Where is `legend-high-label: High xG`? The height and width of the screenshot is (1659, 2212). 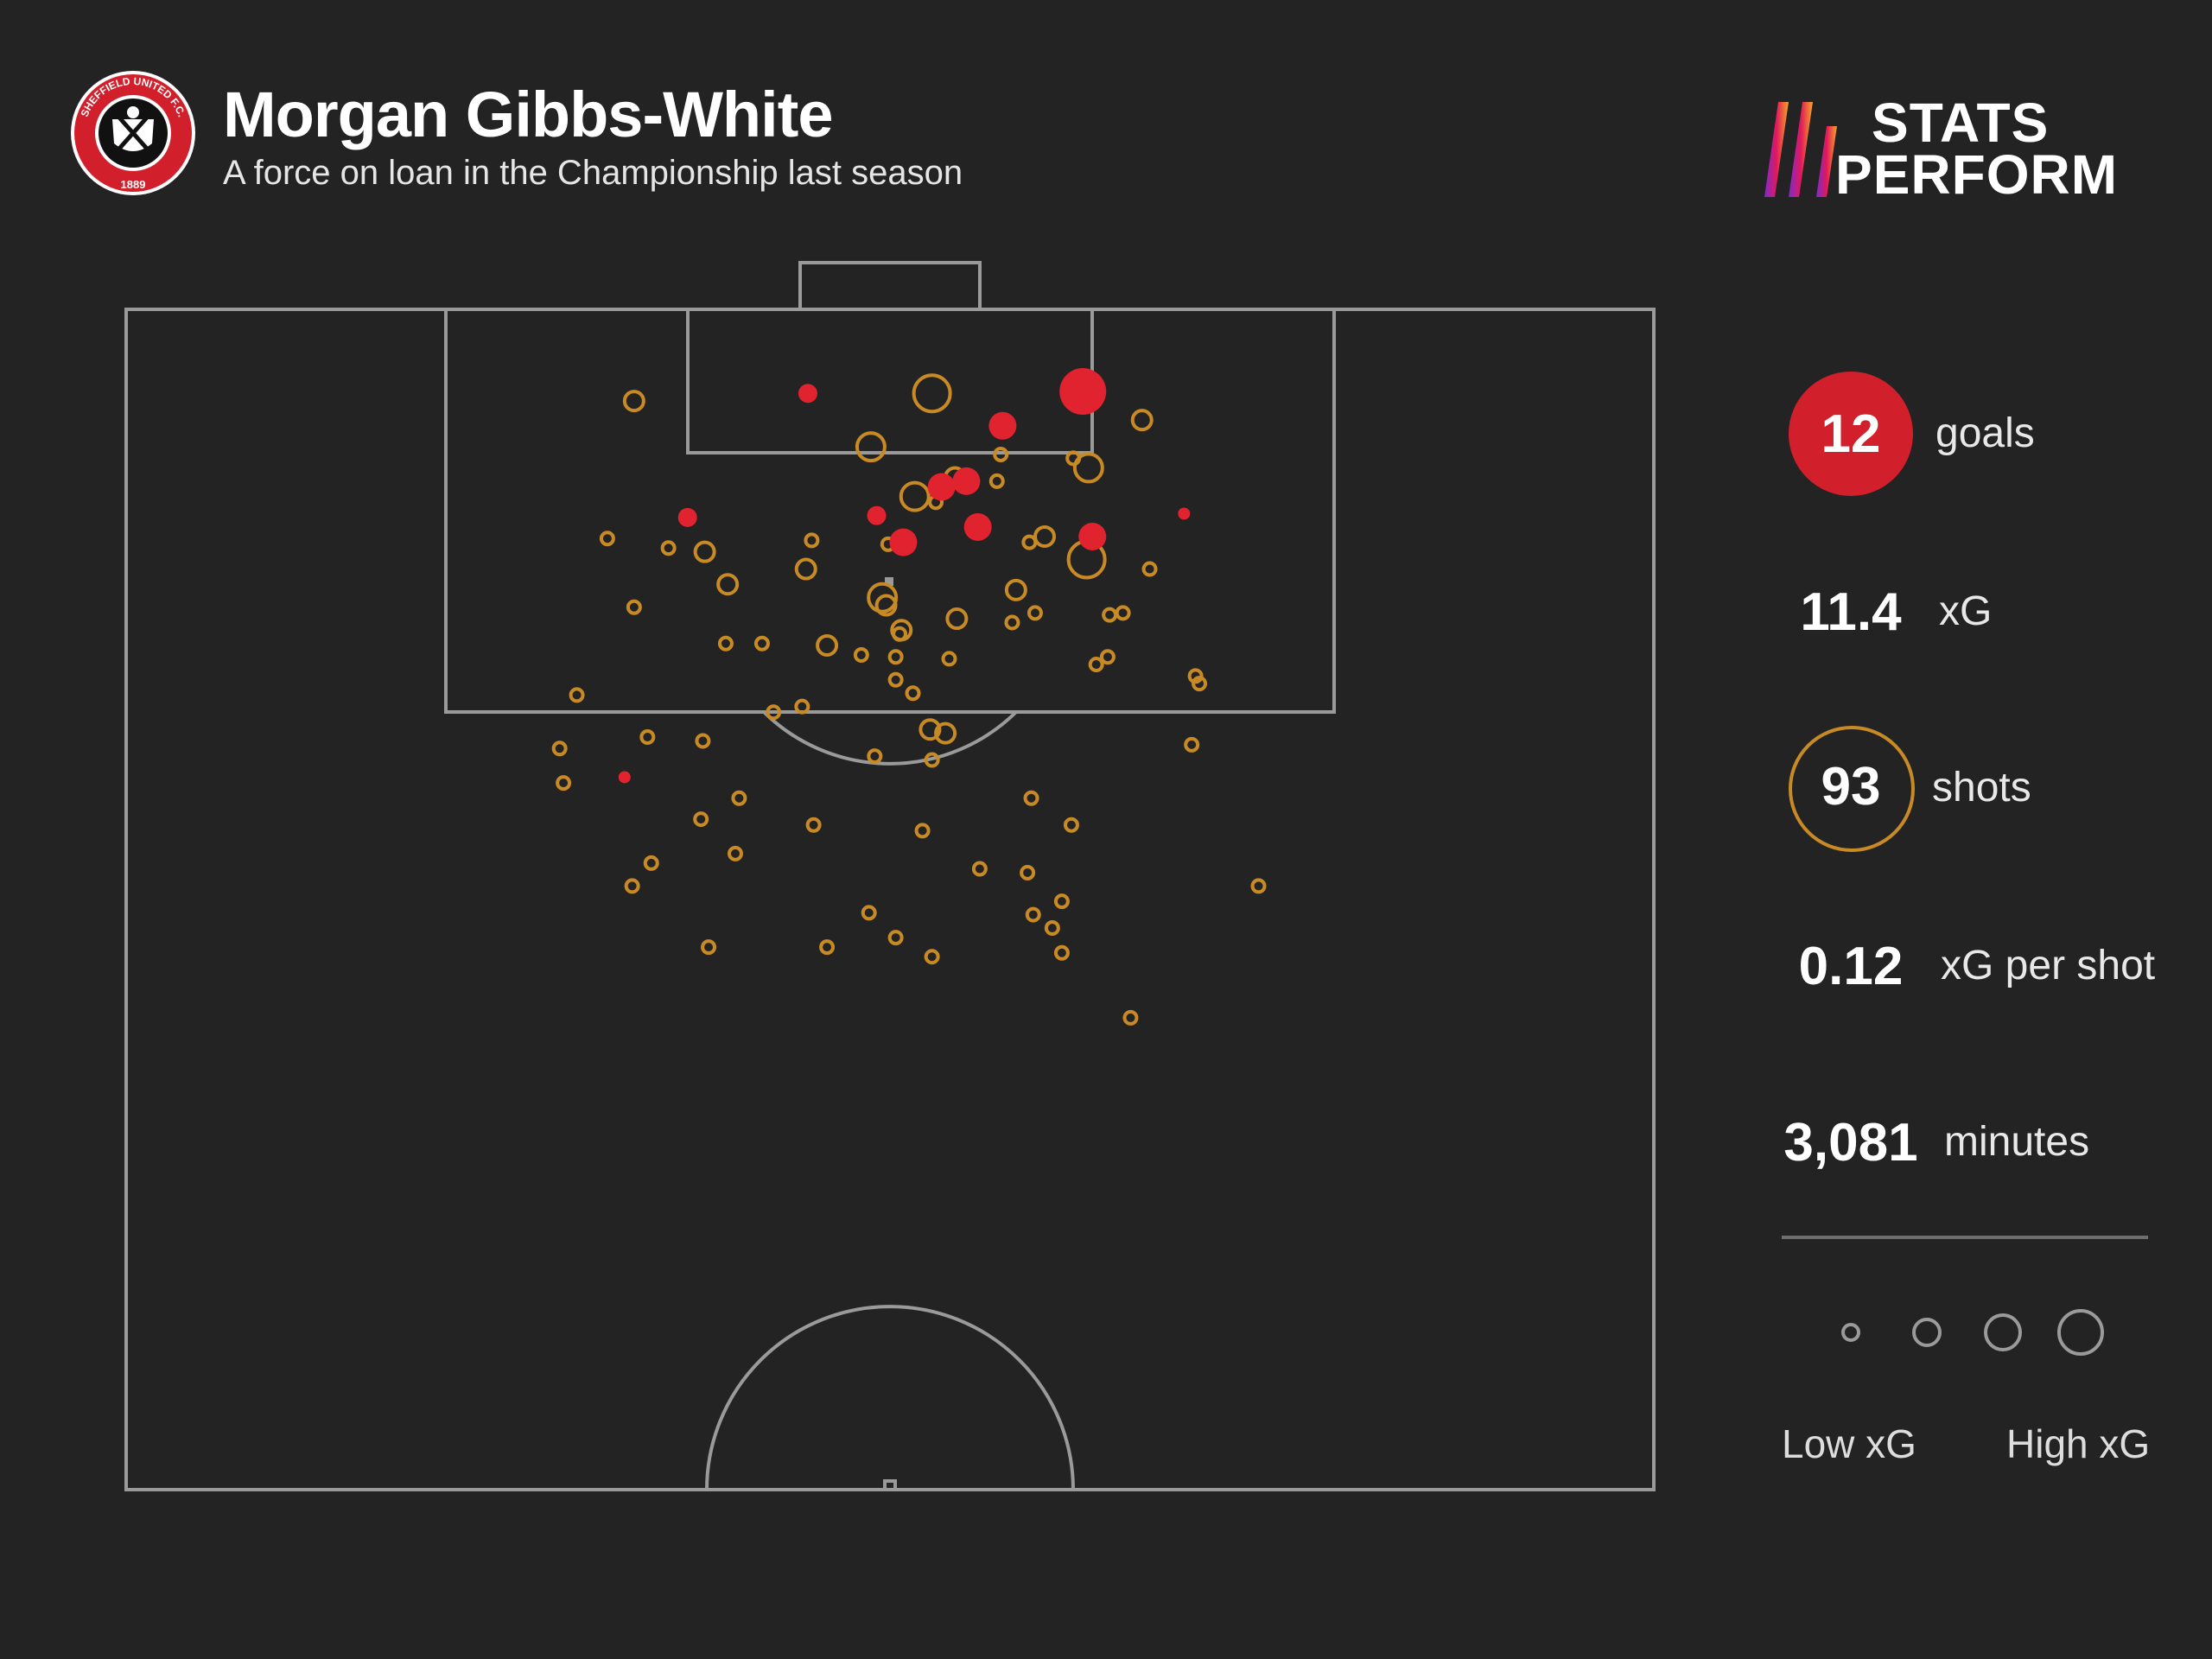
legend-high-label: High xG is located at coordinates (2078, 1443).